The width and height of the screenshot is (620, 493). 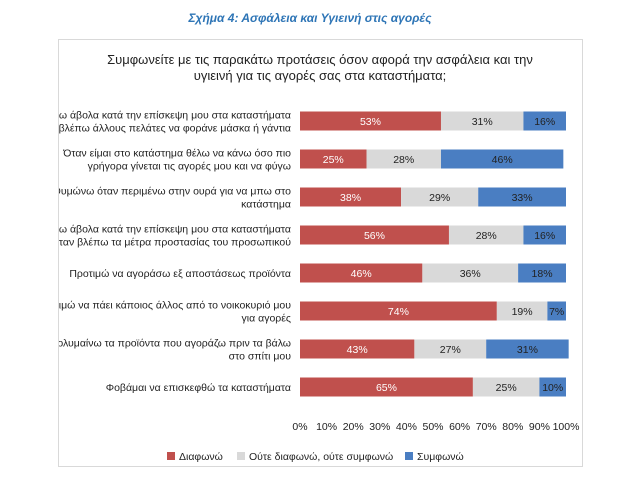 I want to click on bar-label-row-6-series-2: 19%, so click(x=522, y=312).